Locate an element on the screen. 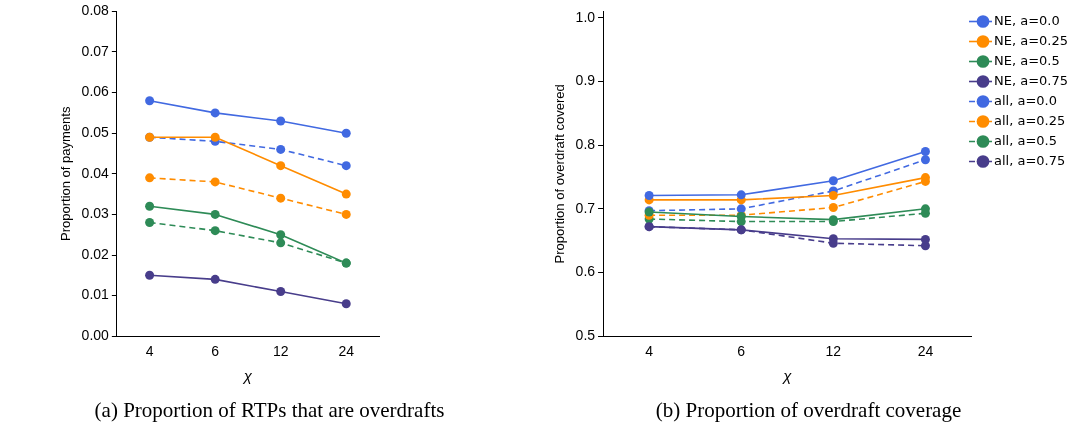 This screenshot has height=447, width=1078. y-tick-label: 0.9 is located at coordinates (585, 80).